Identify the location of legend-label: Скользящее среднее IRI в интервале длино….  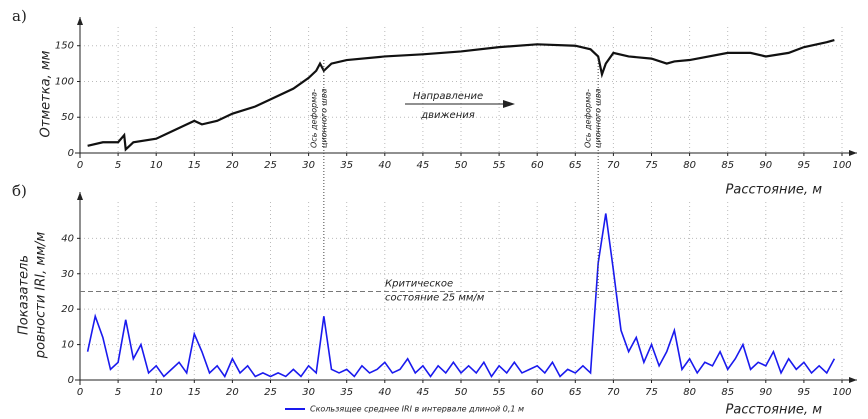
(417, 409).